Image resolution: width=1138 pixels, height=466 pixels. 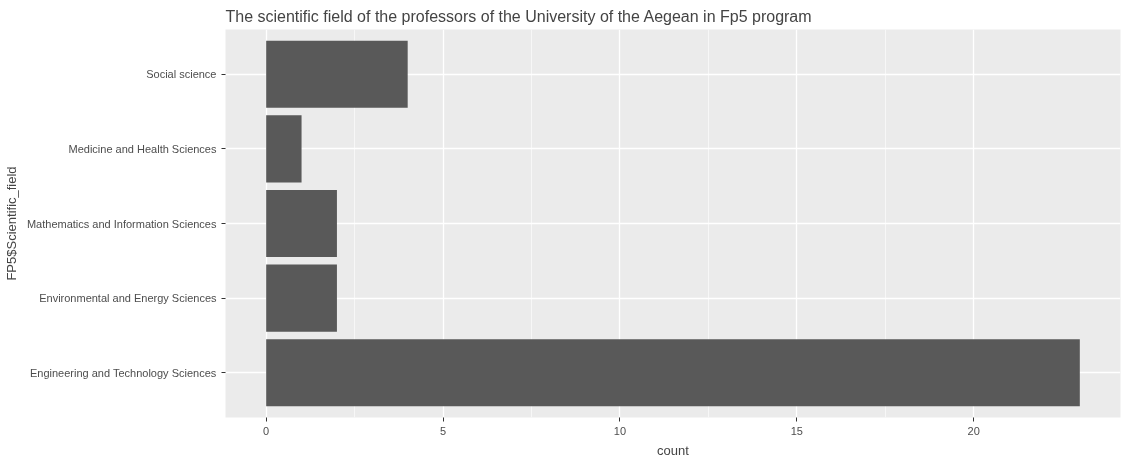 What do you see at coordinates (128, 298) in the screenshot?
I see `y-tick-label: Environmental and Energy Sciences` at bounding box center [128, 298].